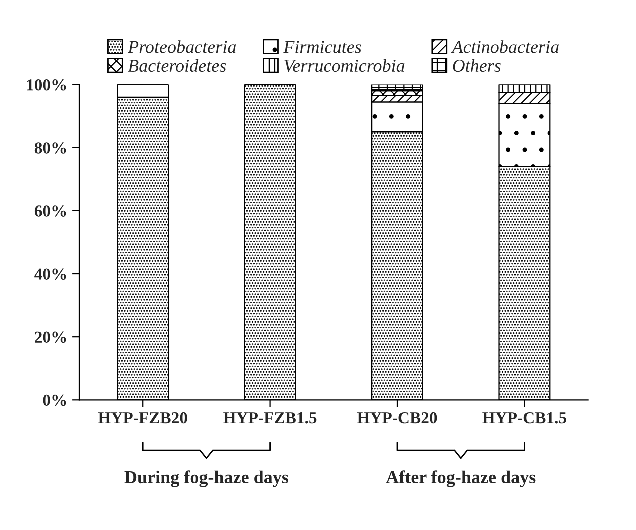  What do you see at coordinates (54, 400) in the screenshot?
I see `y-tick-label: 0%` at bounding box center [54, 400].